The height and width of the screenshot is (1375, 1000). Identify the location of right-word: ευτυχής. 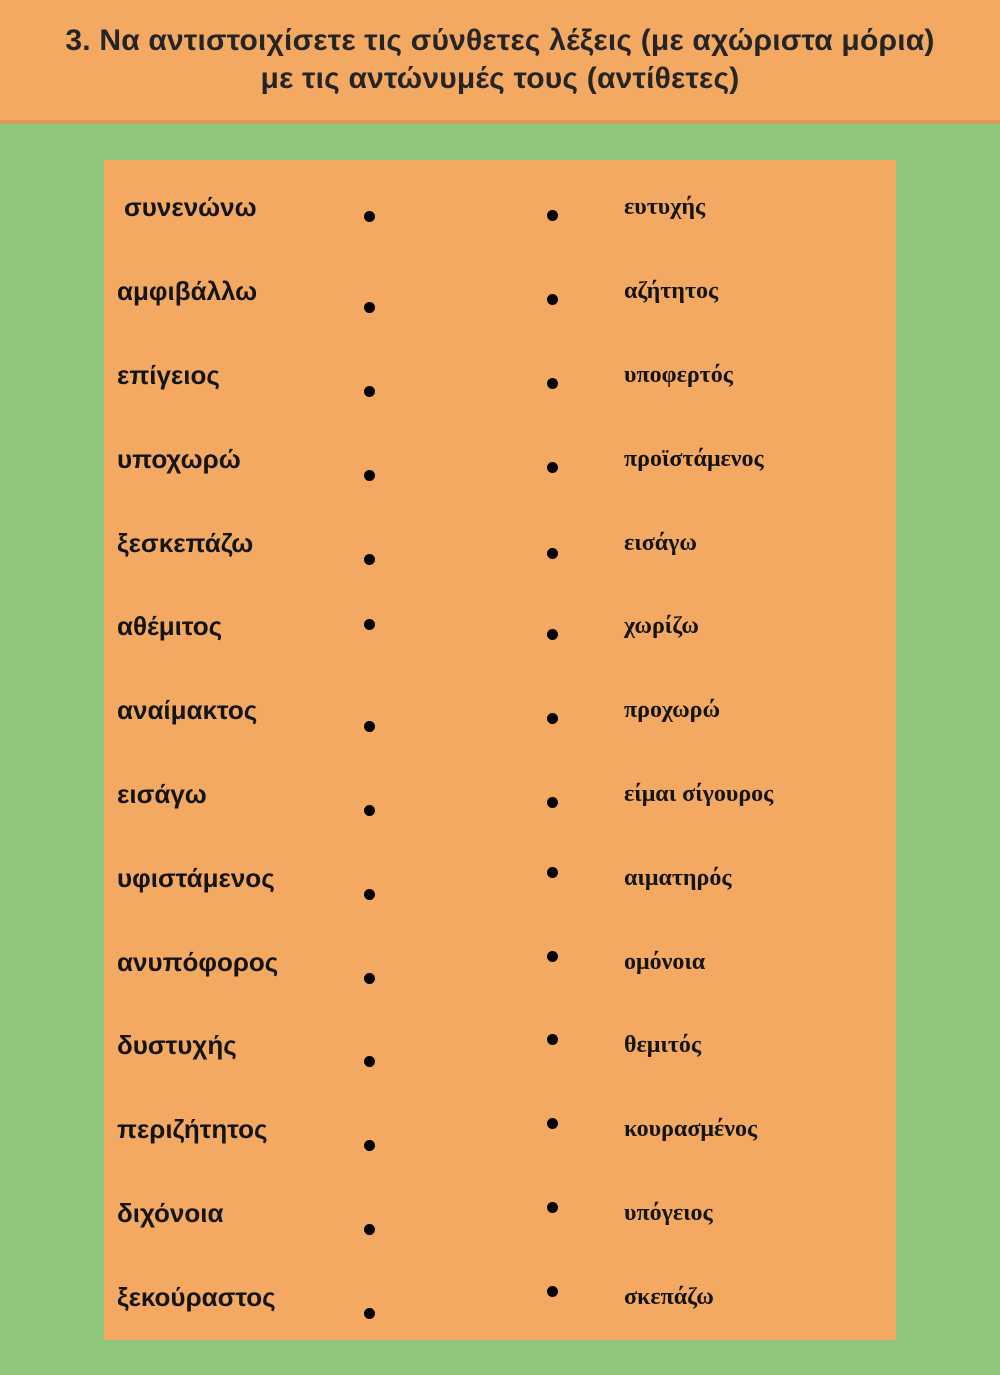
(665, 207).